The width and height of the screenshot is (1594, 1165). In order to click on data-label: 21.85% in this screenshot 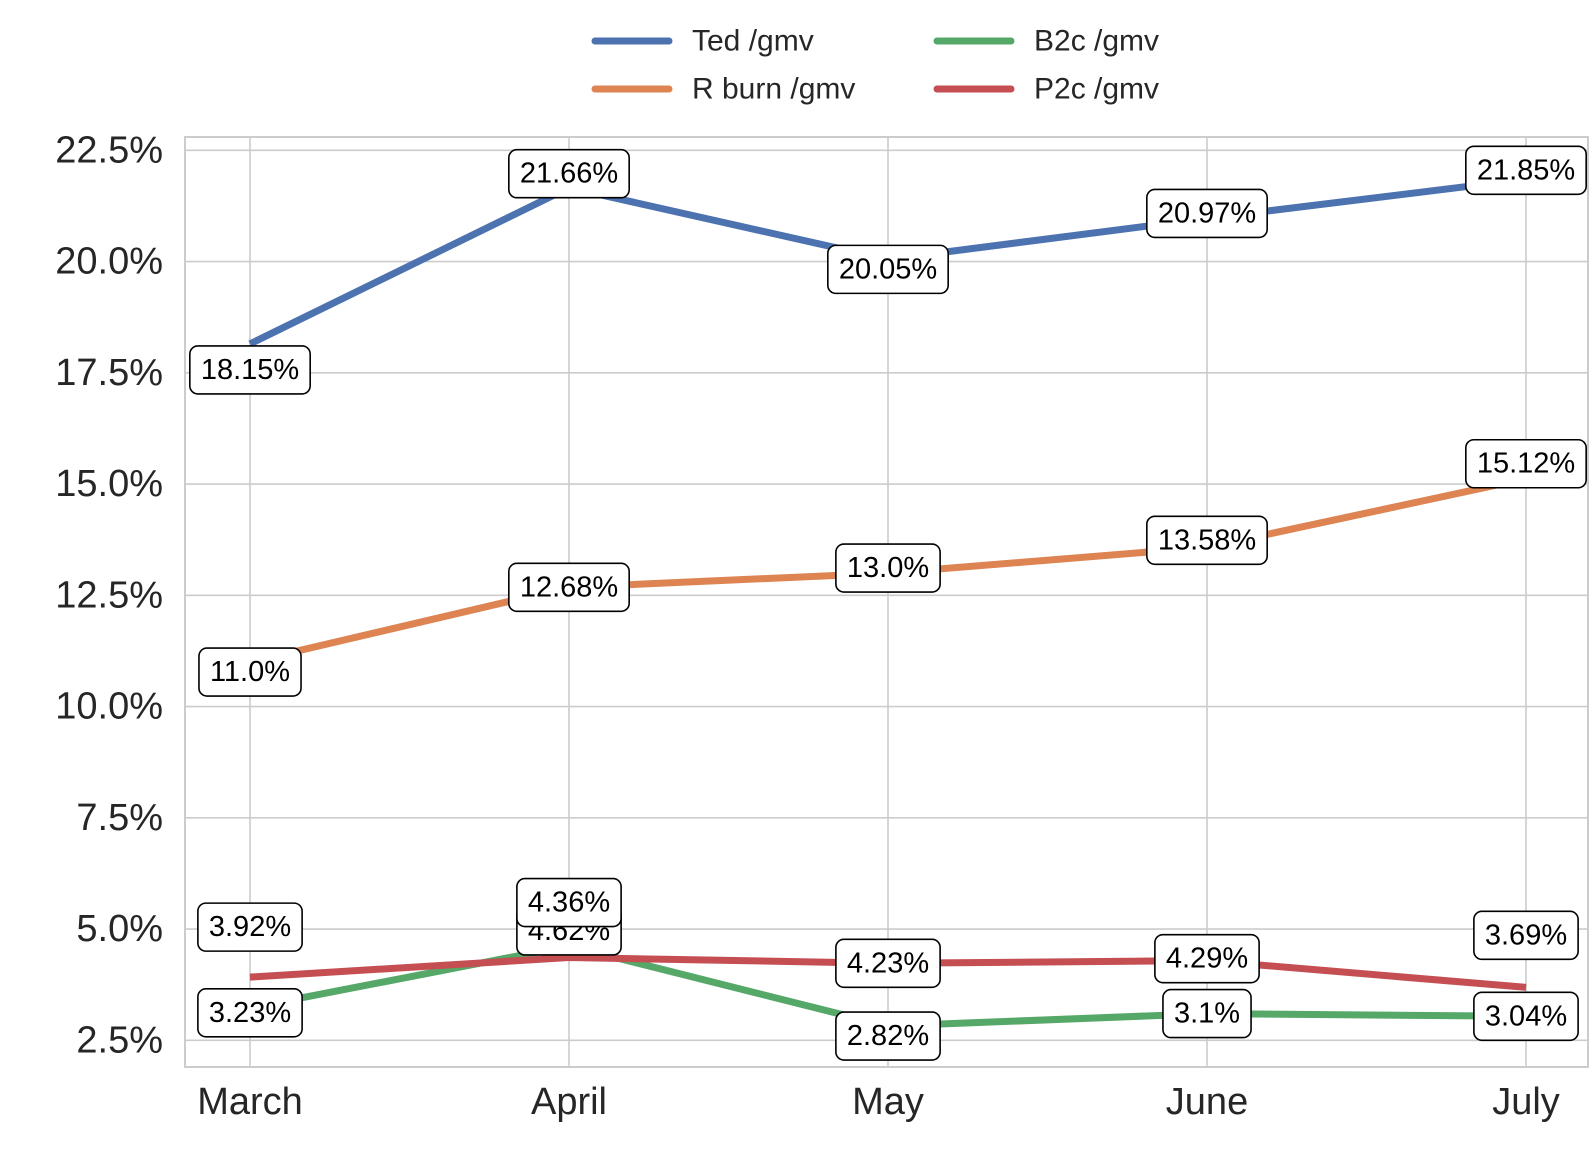, I will do `click(1526, 170)`.